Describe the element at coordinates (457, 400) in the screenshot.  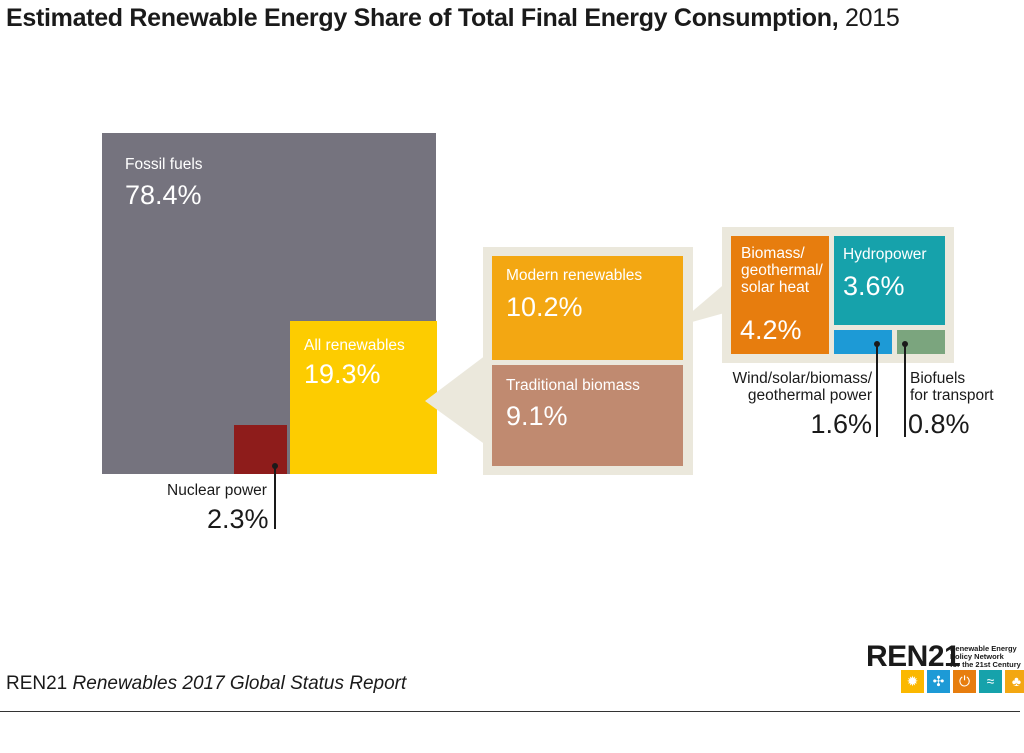
I see `renewables-callout-wedge` at that location.